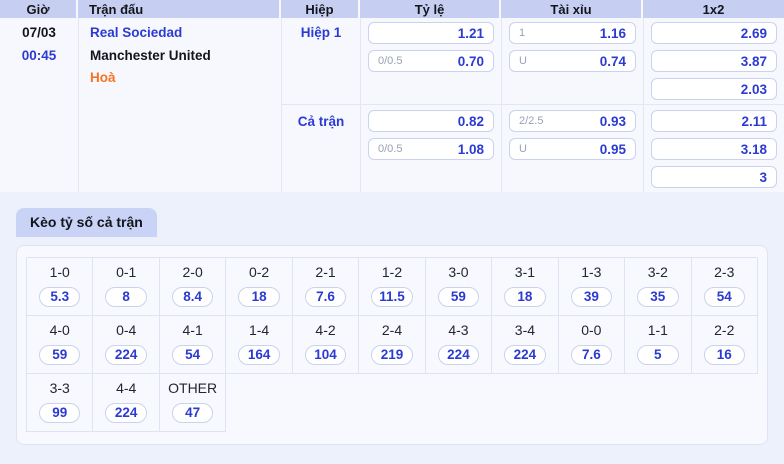 The image size is (784, 464). I want to click on odds-value: 2.69, so click(753, 33).